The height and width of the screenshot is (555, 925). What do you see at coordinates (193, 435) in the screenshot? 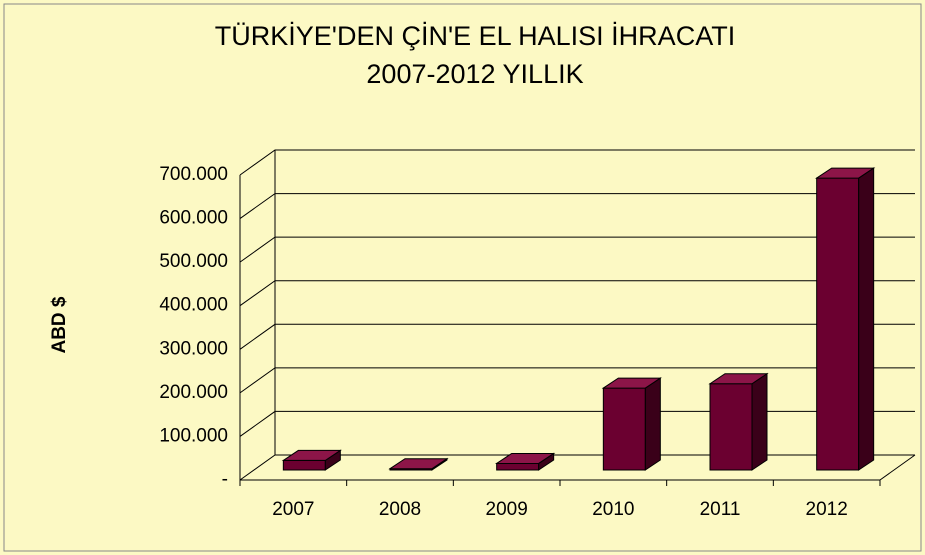
I see `y-tick-label: 100.000` at bounding box center [193, 435].